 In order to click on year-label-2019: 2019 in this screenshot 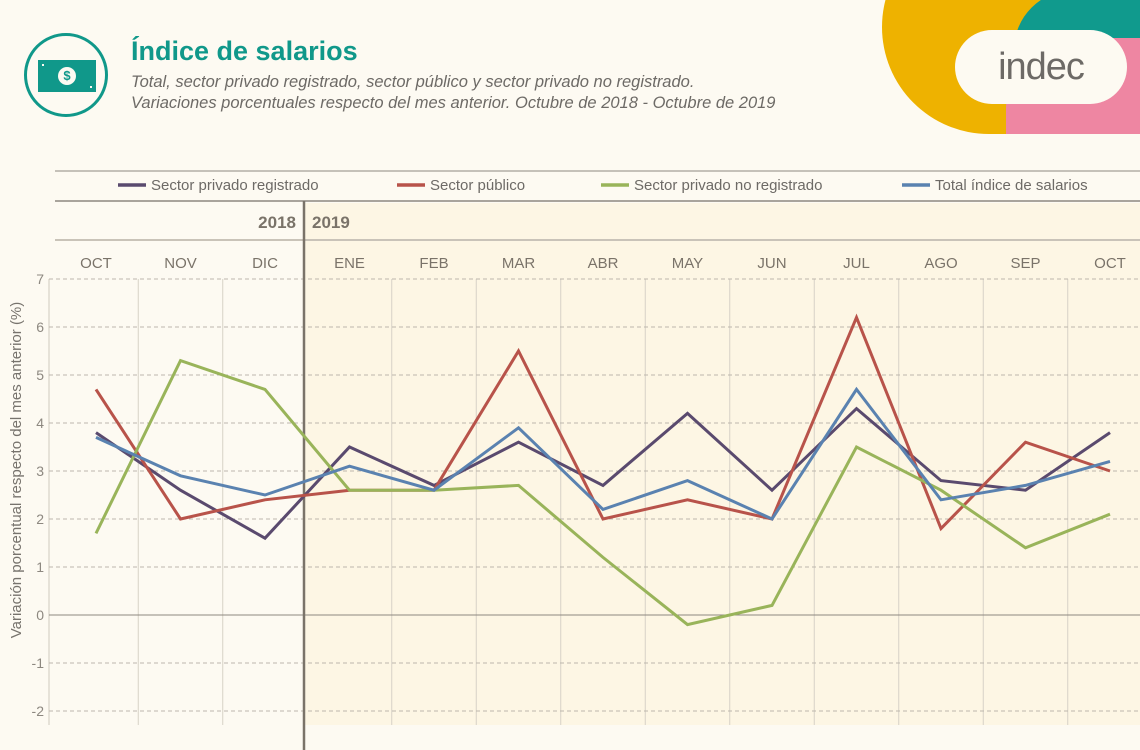, I will do `click(331, 222)`.